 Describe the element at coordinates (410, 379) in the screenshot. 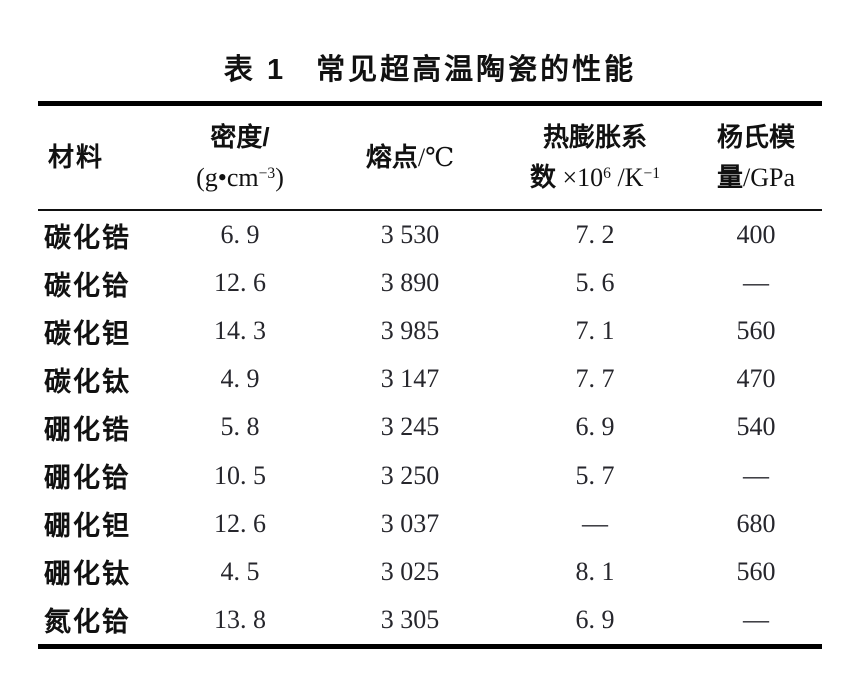

I see `cell-melting-point: 3 147` at that location.